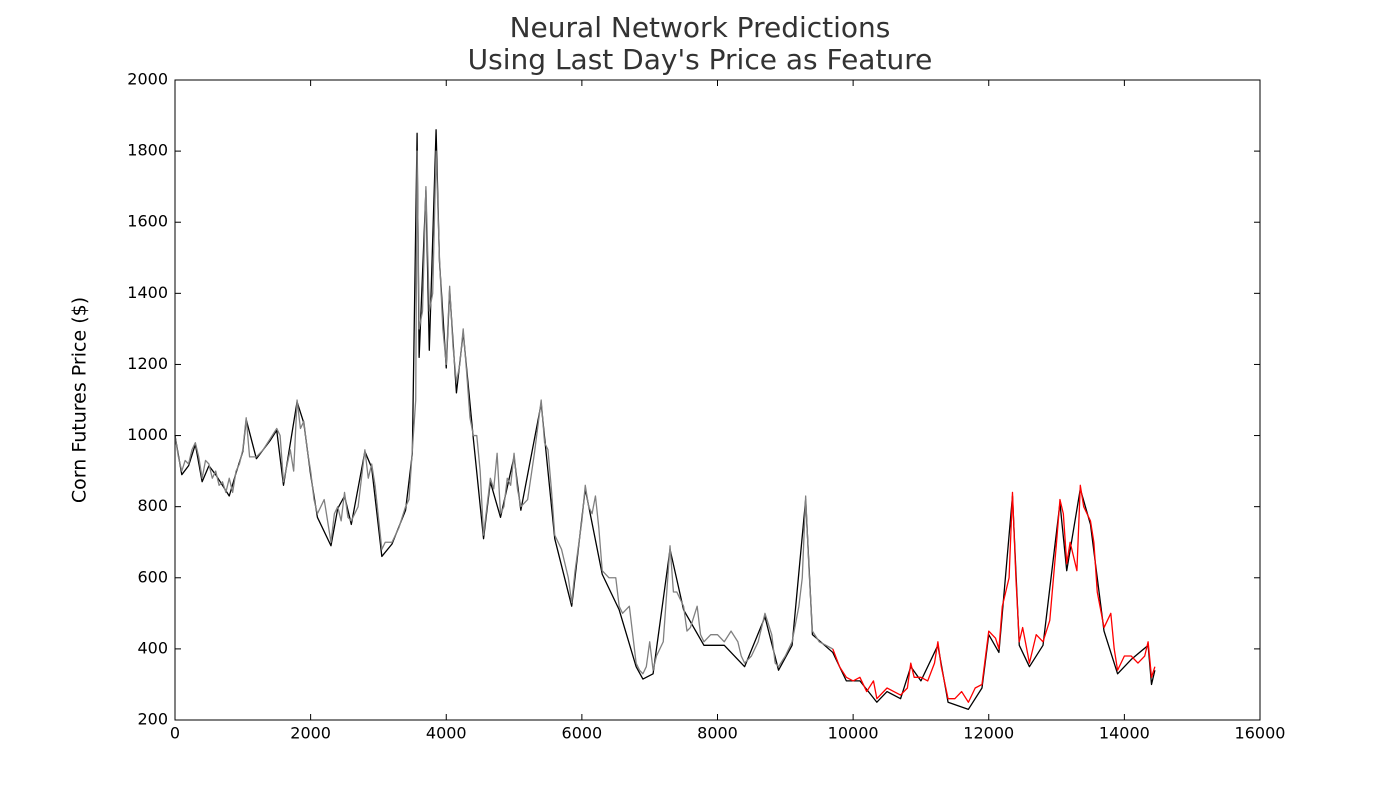  I want to click on y-tick-label: 2000, so click(147, 79).